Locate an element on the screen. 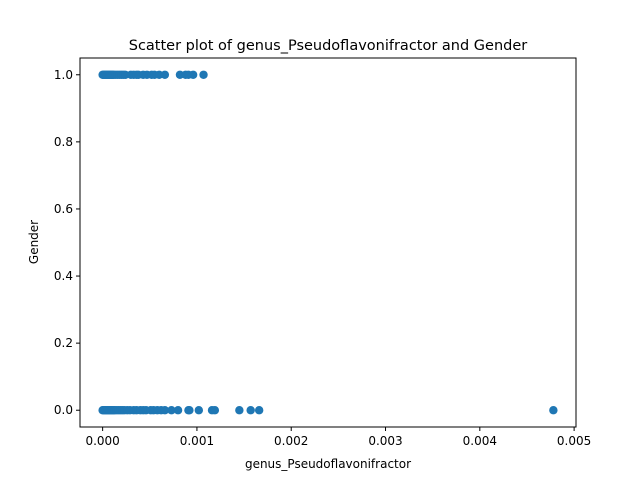 The height and width of the screenshot is (480, 640). y-tick-label: 0.2 is located at coordinates (63, 343).